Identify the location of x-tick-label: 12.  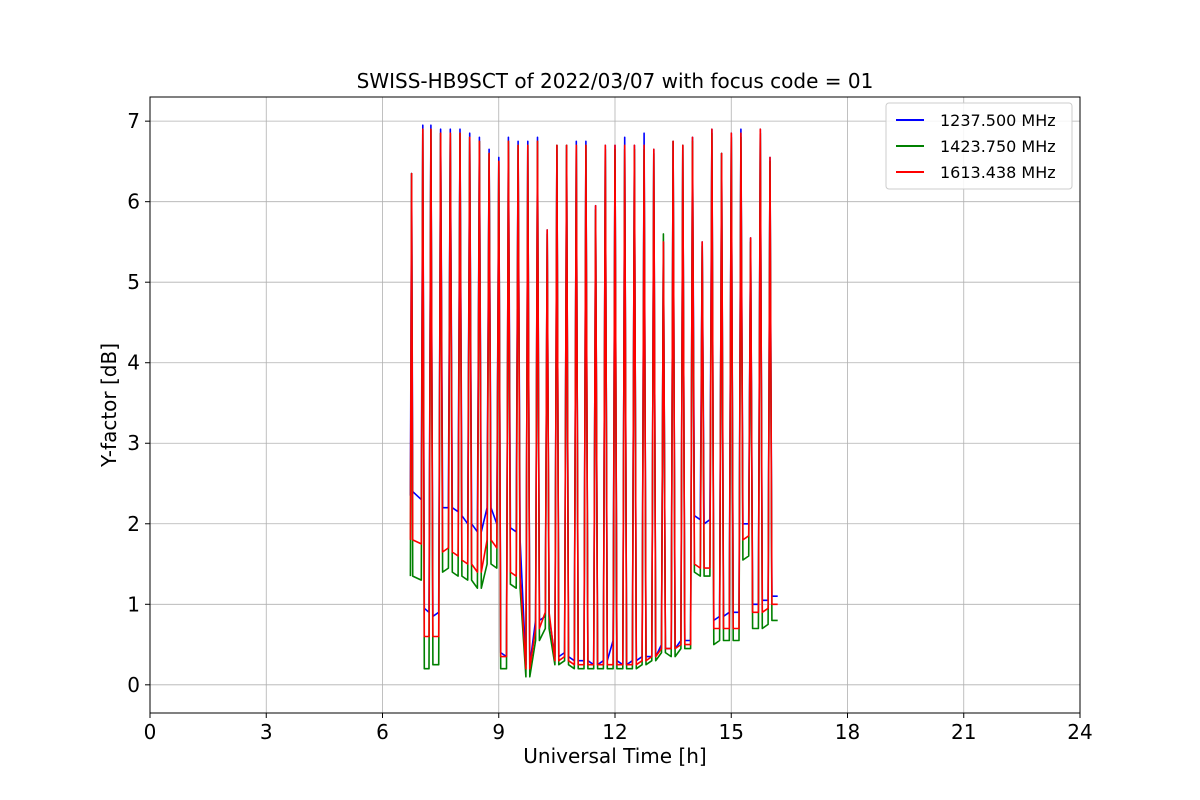
(614, 732).